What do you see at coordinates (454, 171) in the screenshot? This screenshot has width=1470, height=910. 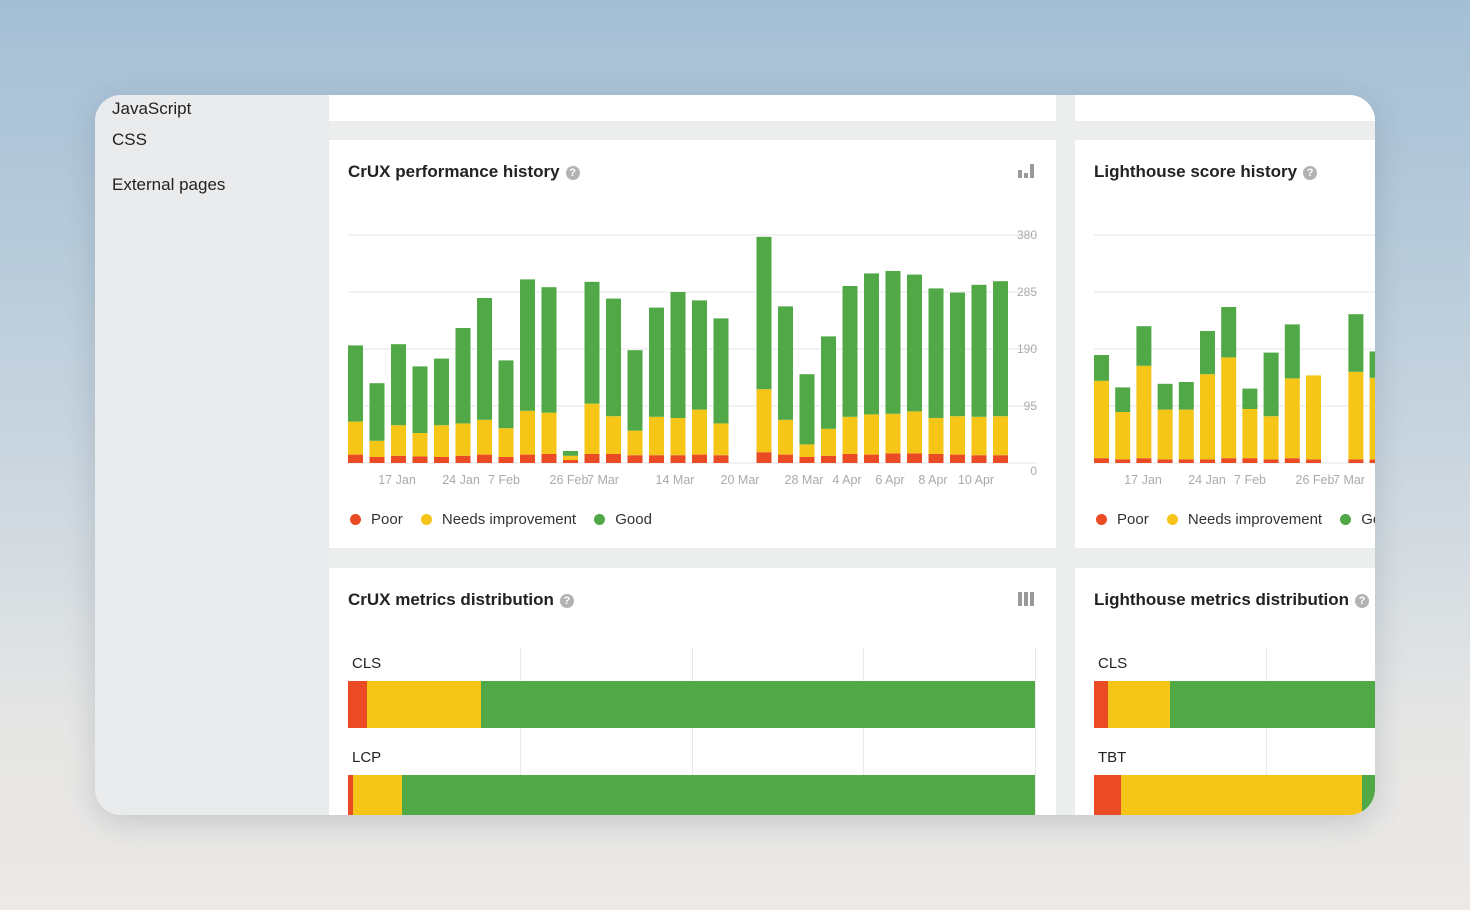 I see `crux-history-title-text: CrUX performance history` at bounding box center [454, 171].